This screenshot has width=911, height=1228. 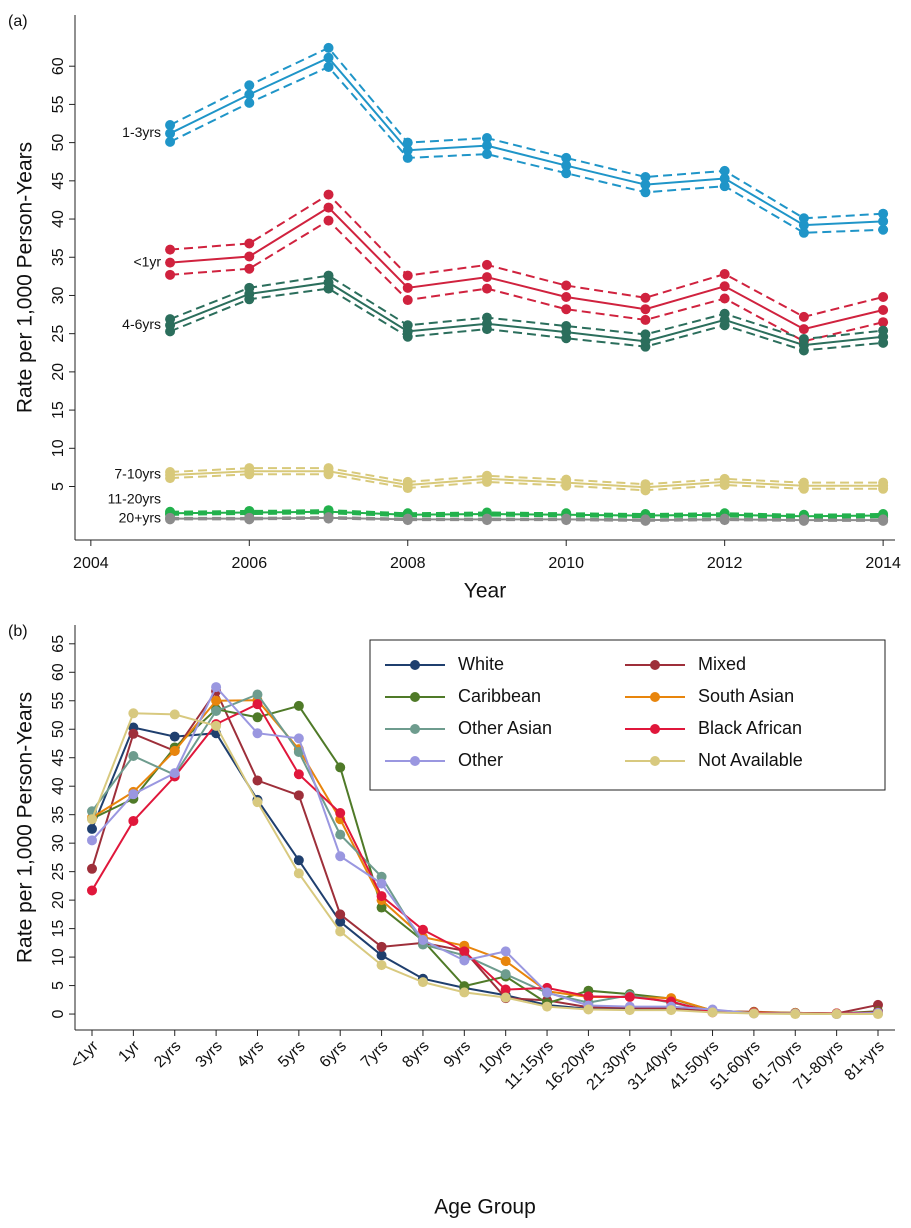 What do you see at coordinates (865, 1061) in the screenshot?
I see `x-tick-label: 81+yrs` at bounding box center [865, 1061].